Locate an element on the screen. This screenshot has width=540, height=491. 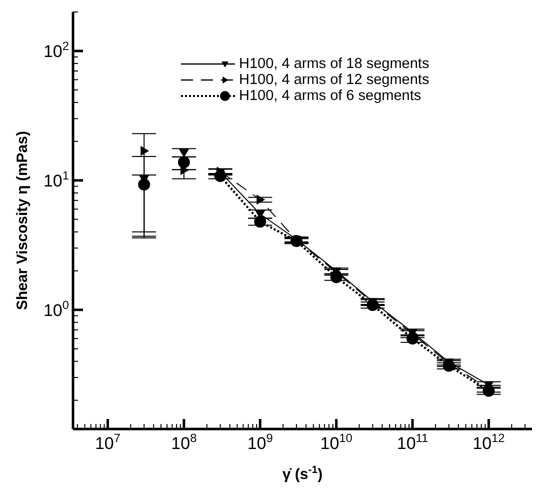
x-tick-label: 10$^{12}$ is located at coordinates (489, 442).